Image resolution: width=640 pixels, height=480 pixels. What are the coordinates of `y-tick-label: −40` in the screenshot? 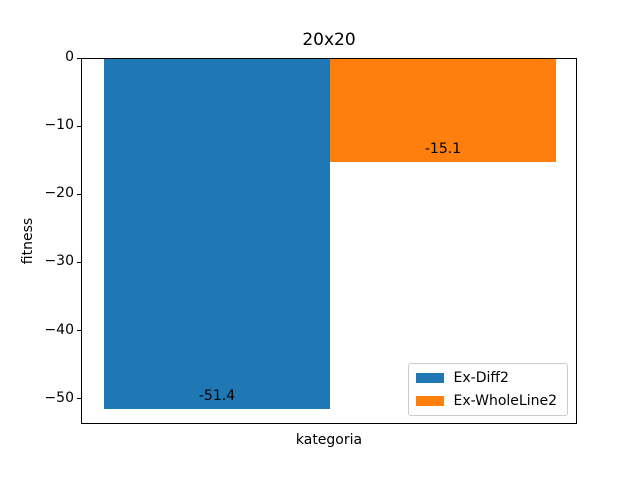 It's located at (59, 329).